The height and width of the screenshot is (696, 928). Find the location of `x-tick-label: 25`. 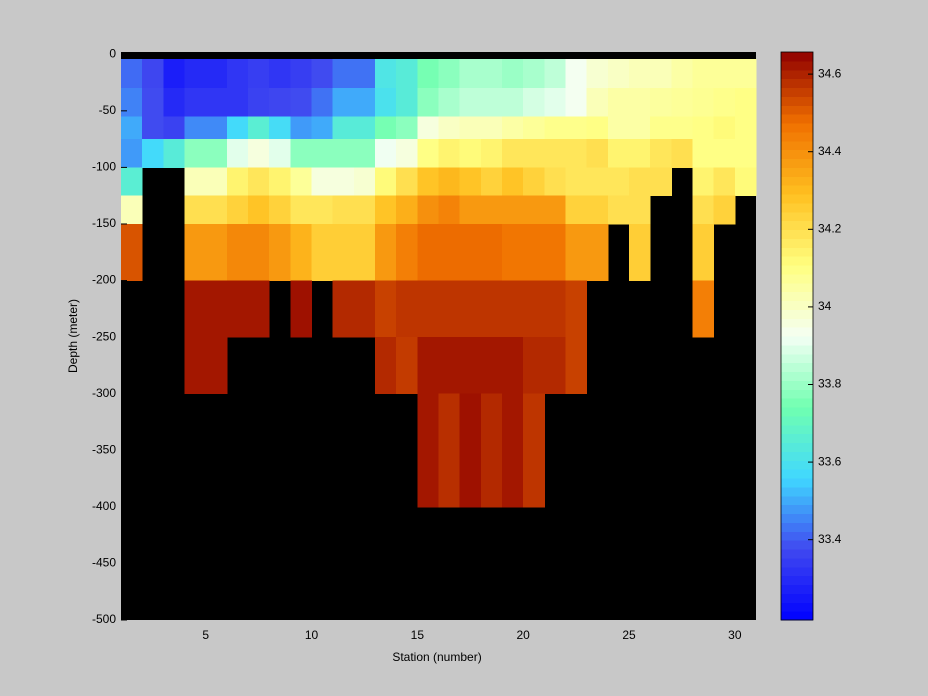

x-tick-label: 25 is located at coordinates (629, 635).